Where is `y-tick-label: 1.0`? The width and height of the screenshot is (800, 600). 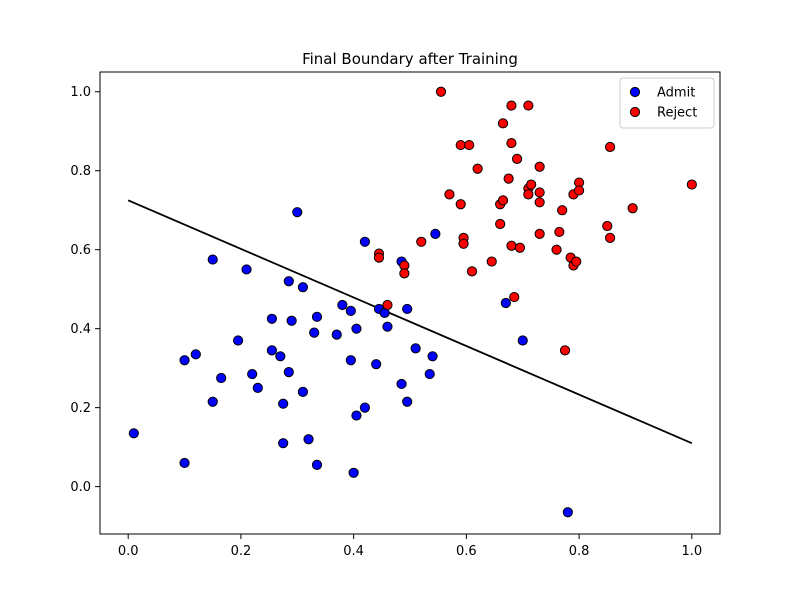
y-tick-label: 1.0 is located at coordinates (80, 92).